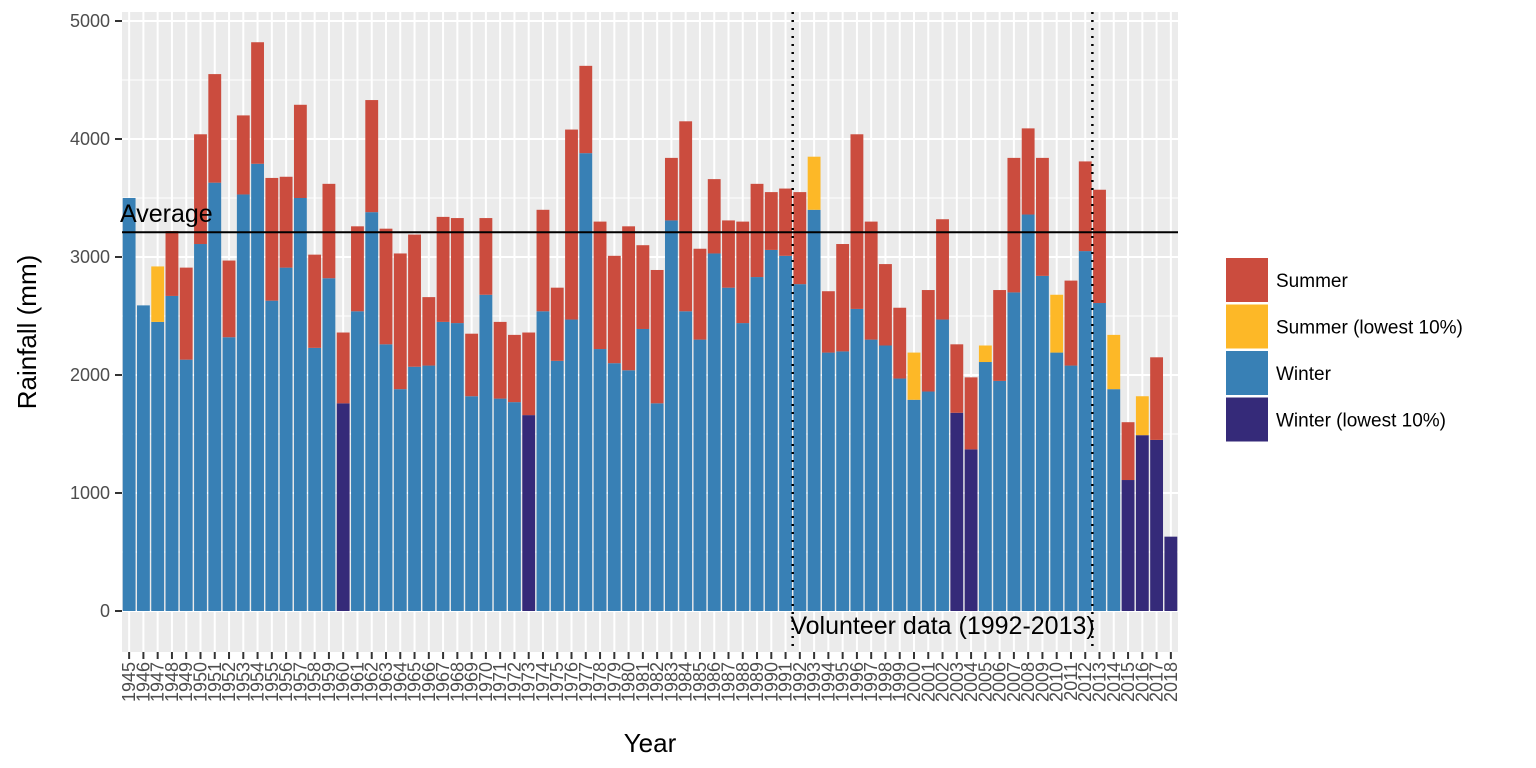 The height and width of the screenshot is (768, 1536). Describe the element at coordinates (971, 682) in the screenshot. I see `x-tick-label: 2004` at that location.